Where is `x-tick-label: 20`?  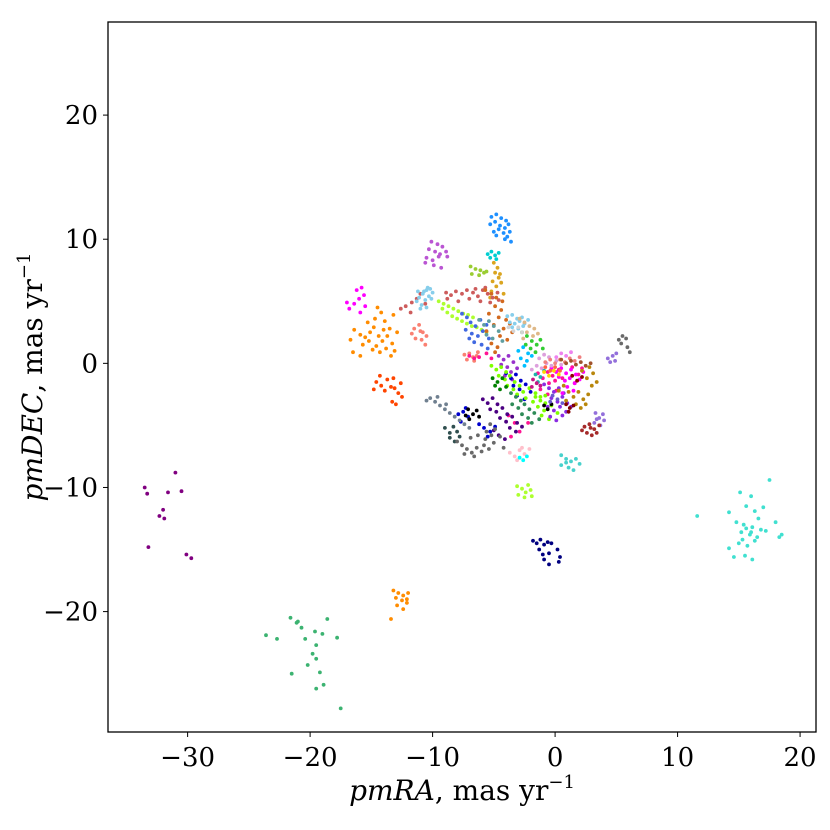
x-tick-label: 20 is located at coordinates (800, 758).